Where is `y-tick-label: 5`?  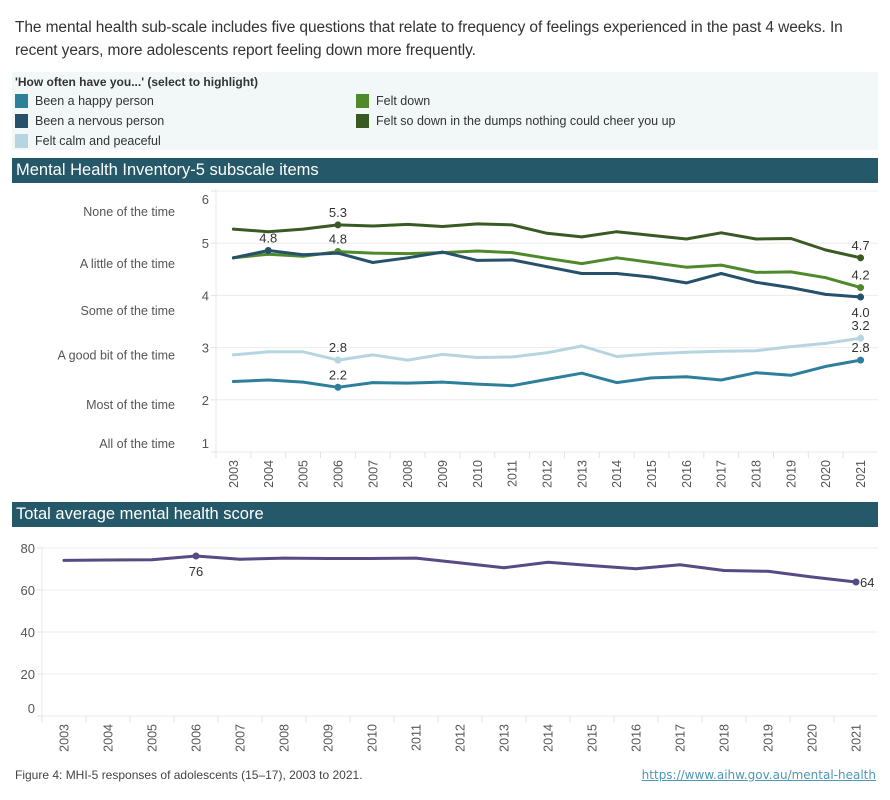
y-tick-label: 5 is located at coordinates (205, 243).